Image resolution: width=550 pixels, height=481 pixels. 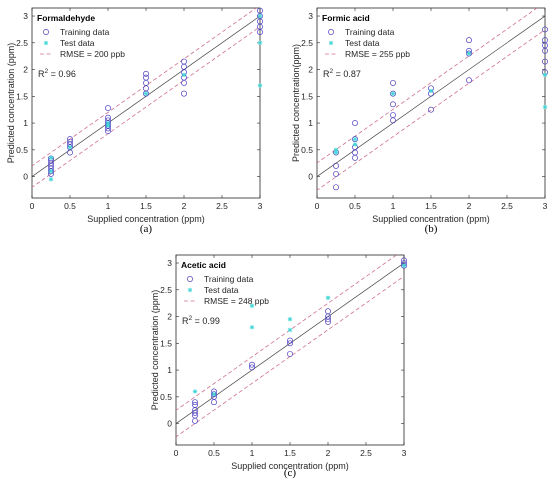 I want to click on chart-title: Acetic acid, so click(x=203, y=265).